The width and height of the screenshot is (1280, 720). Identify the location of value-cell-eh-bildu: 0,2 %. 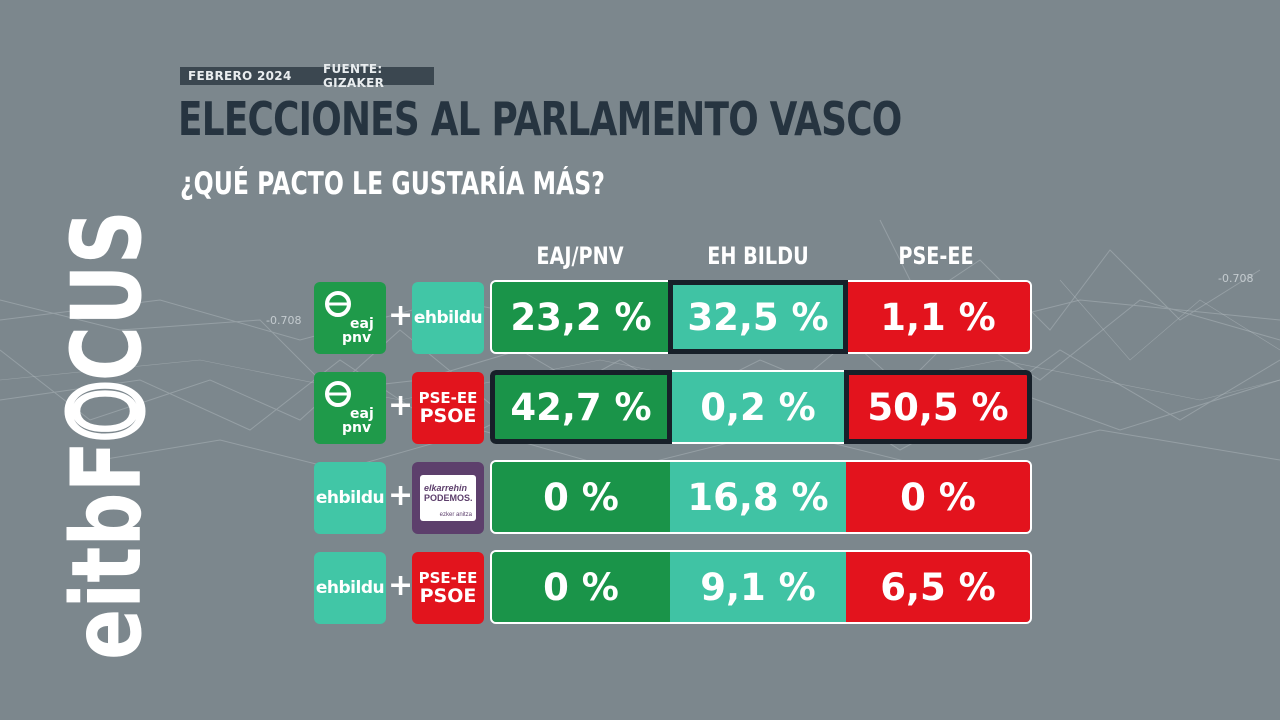
(758, 407).